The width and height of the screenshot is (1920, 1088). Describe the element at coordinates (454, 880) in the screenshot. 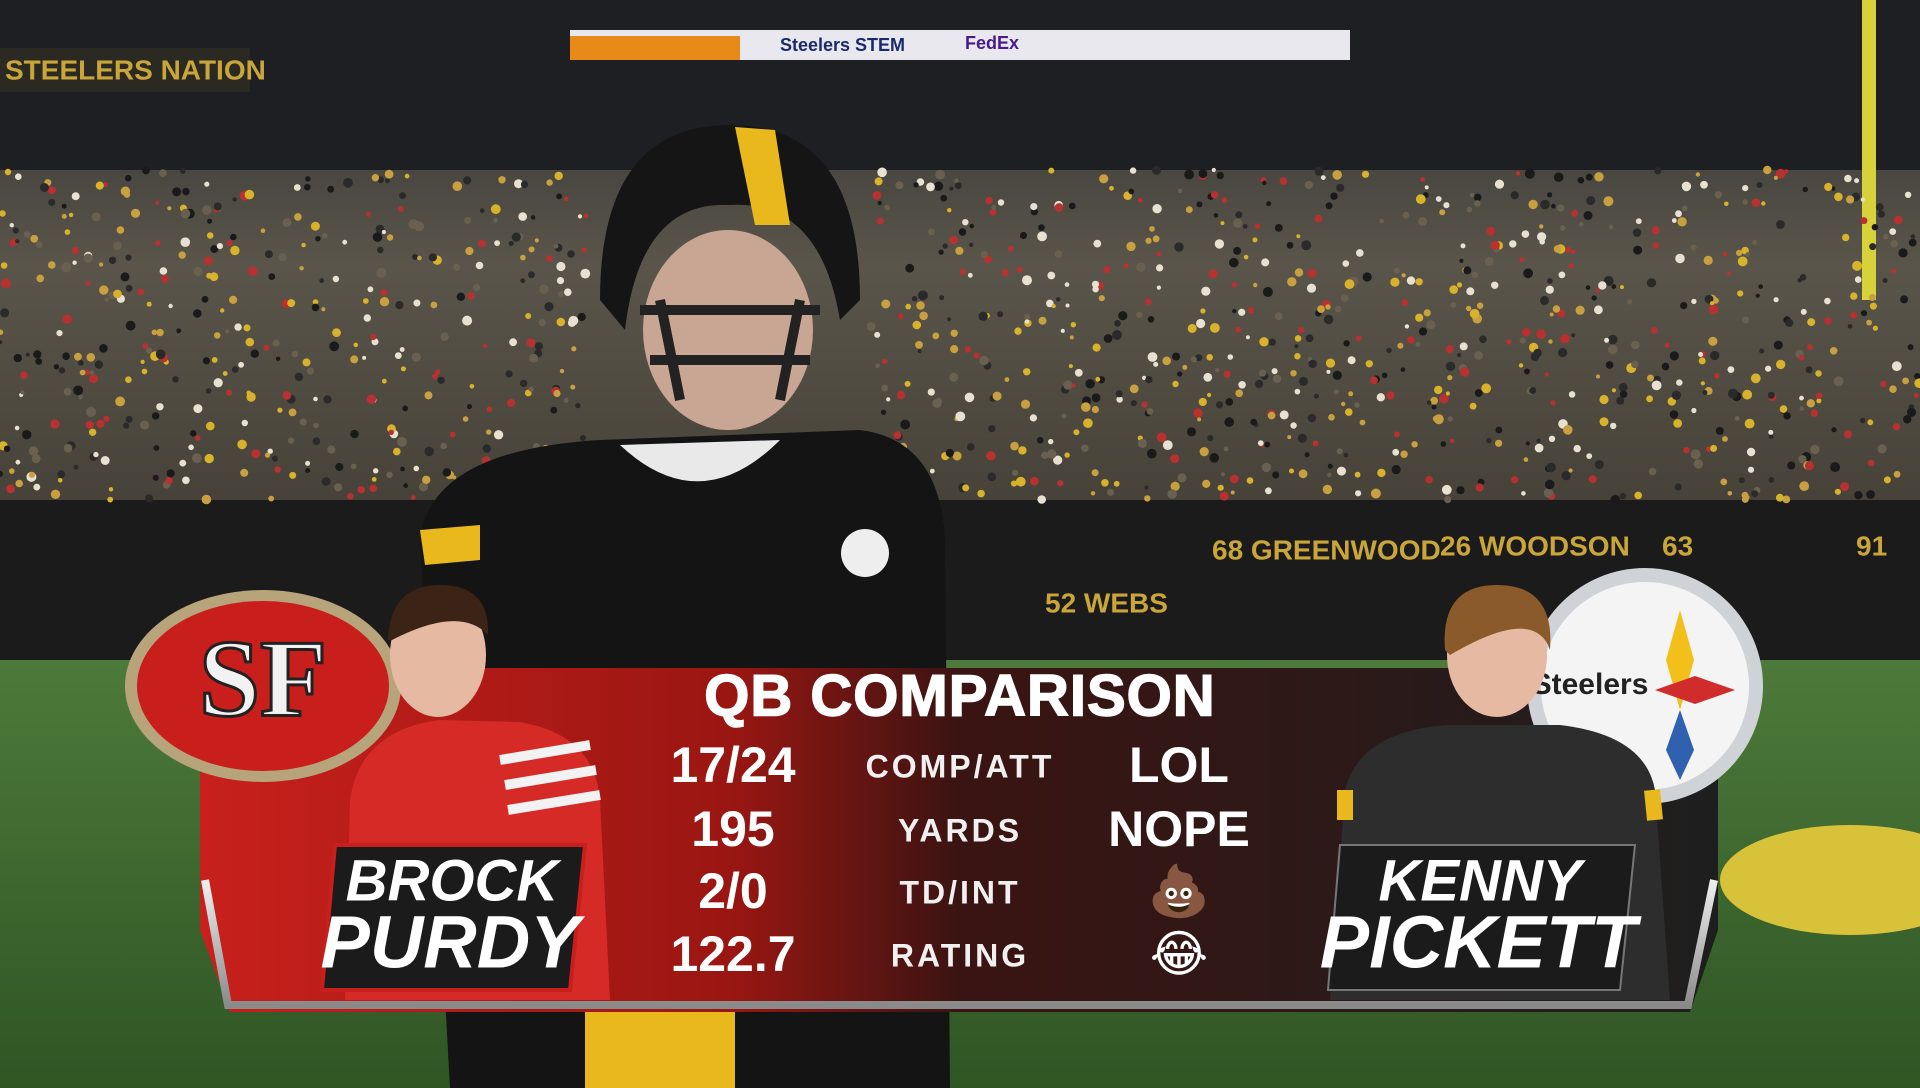

I see `player-first-name: BROCK` at that location.